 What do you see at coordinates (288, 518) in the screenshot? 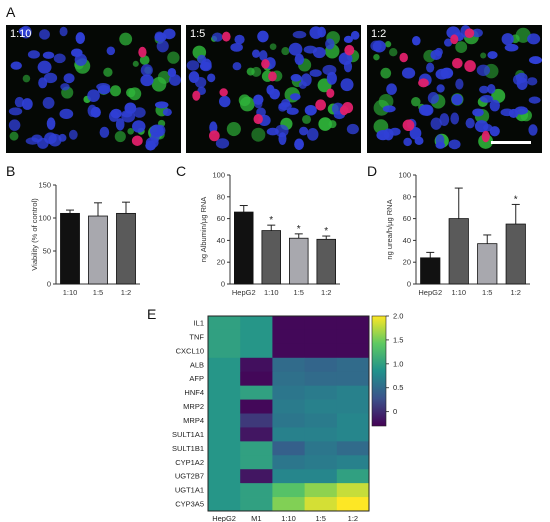
I see `column-label: 1:10` at bounding box center [288, 518].